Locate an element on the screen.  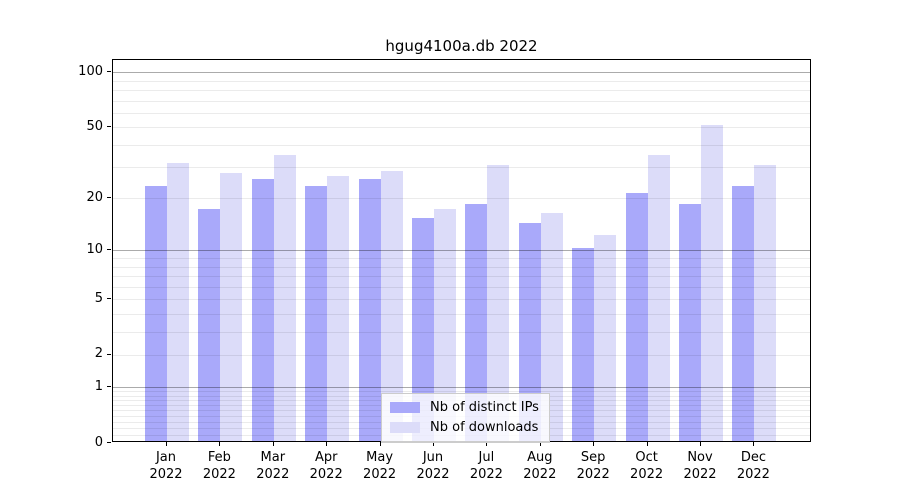
bar-jan-downloads is located at coordinates (178, 301).